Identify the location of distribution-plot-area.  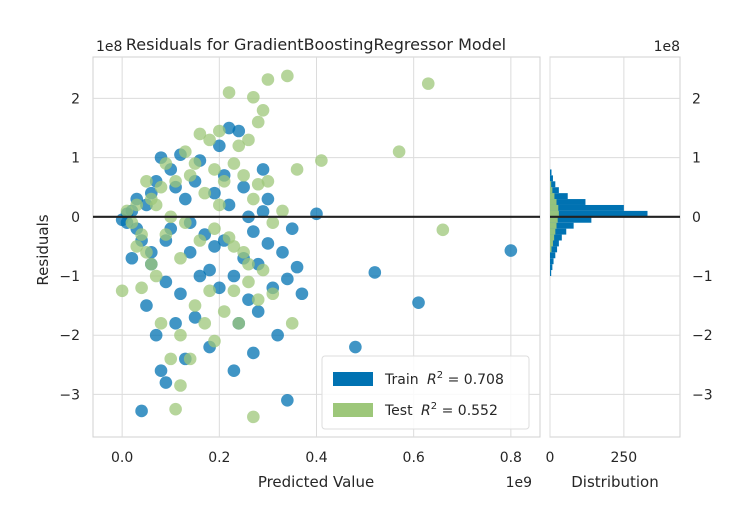
(615, 247).